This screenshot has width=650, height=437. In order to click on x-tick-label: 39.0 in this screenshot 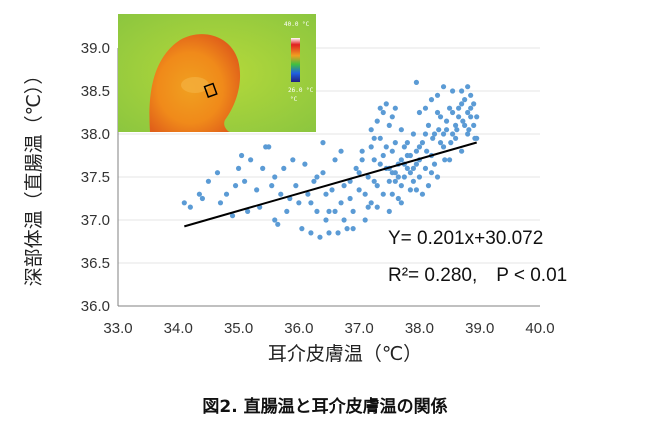, I will do `click(479, 328)`.